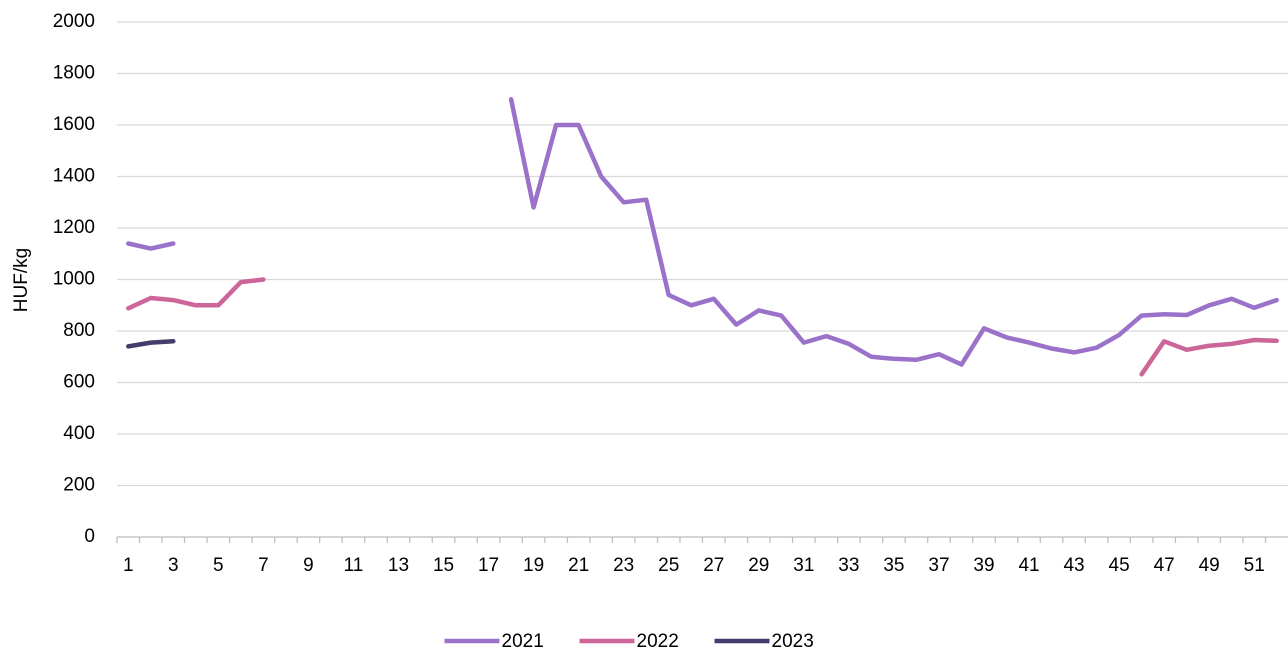 The image size is (1288, 654). I want to click on x-tick-label: 1, so click(128, 565).